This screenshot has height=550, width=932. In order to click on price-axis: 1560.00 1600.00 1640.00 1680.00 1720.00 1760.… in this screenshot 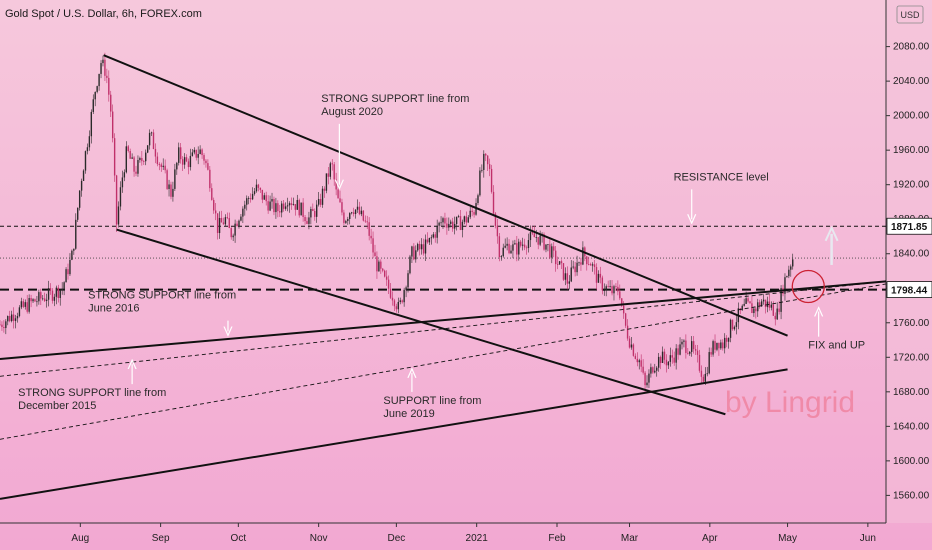, I will do `click(908, 261)`.